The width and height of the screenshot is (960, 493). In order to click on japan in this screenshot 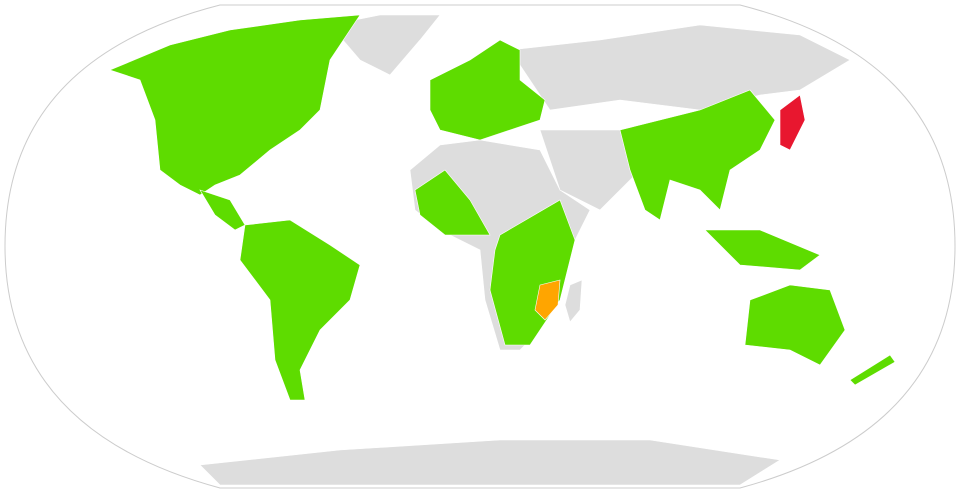, I will do `click(792, 122)`.